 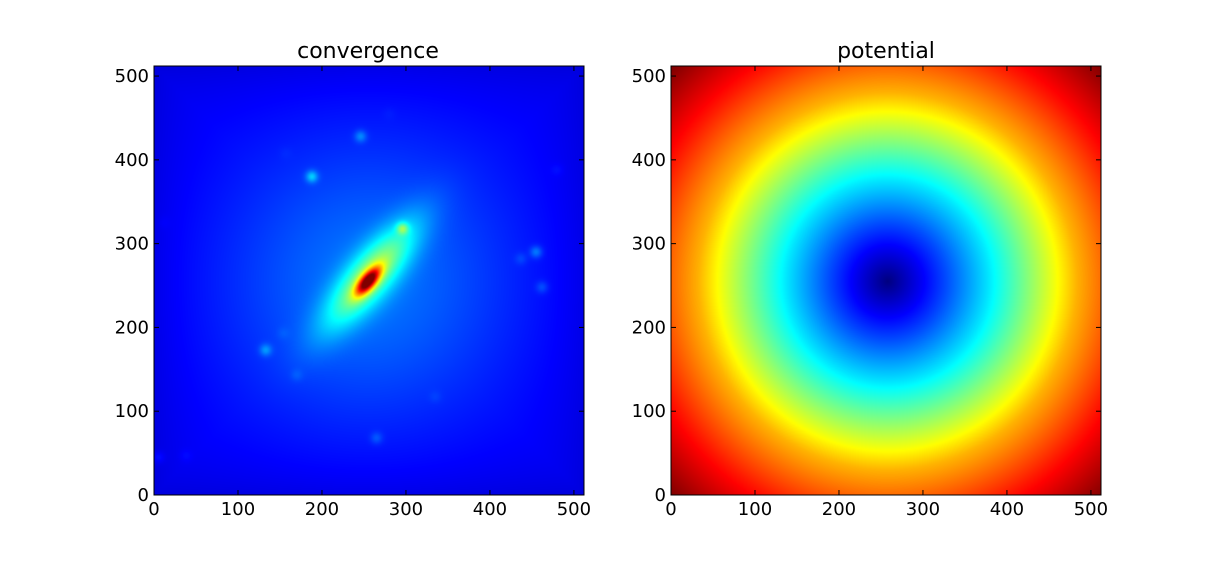 I want to click on plot-title: convergence, so click(x=368, y=51).